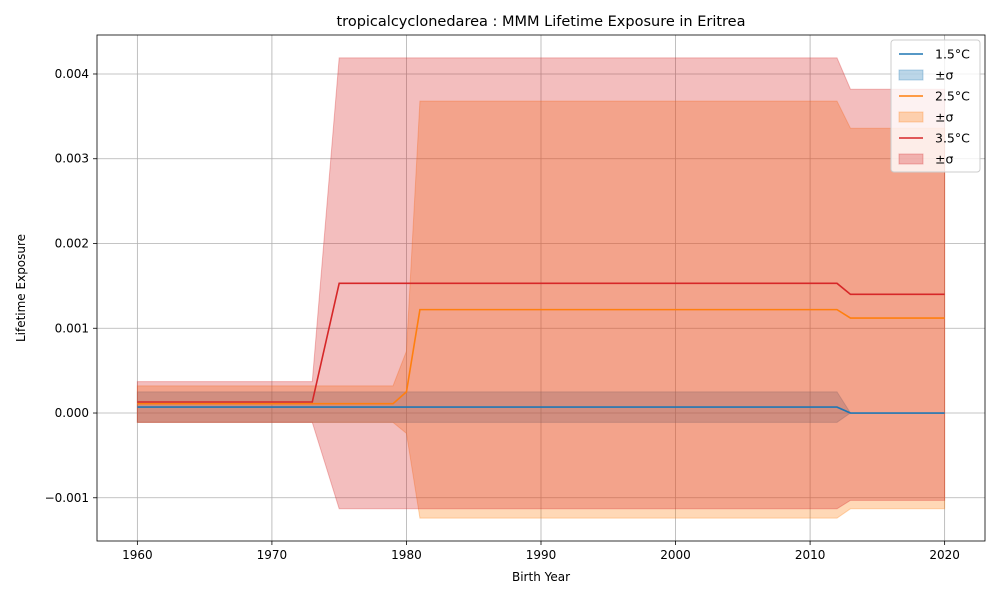 This screenshot has height=600, width=1000. Describe the element at coordinates (72, 74) in the screenshot. I see `y-tick-label: 0.004` at that location.